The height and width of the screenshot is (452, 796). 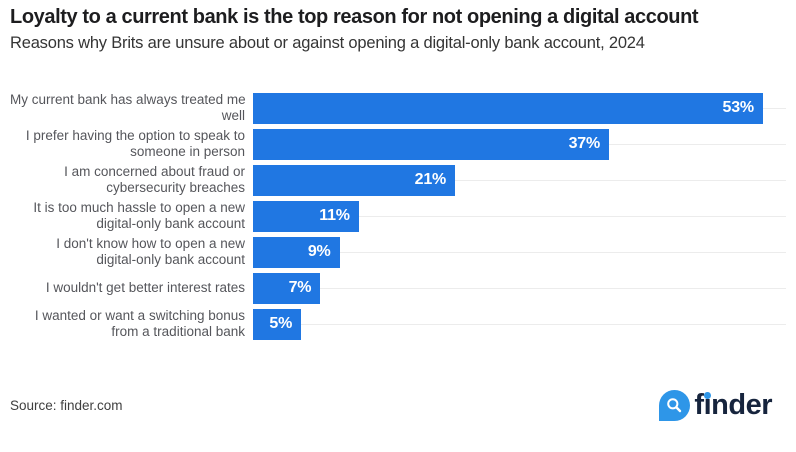 I want to click on bar: 5%, so click(x=277, y=324).